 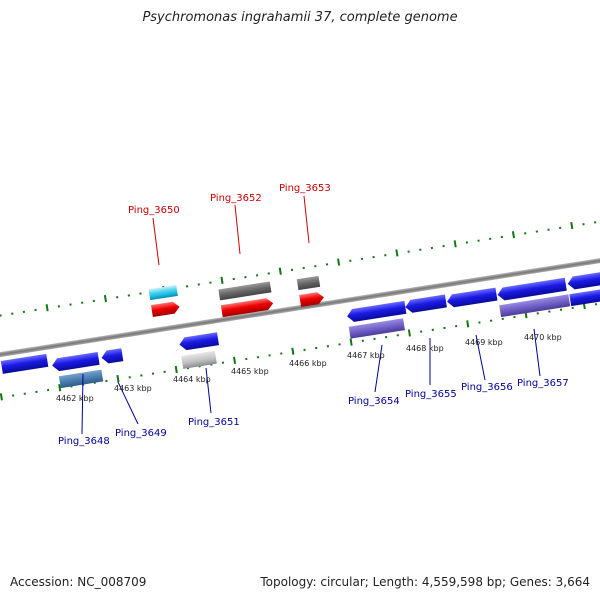 I want to click on gene-ping-3654-annotation, so click(x=376, y=328).